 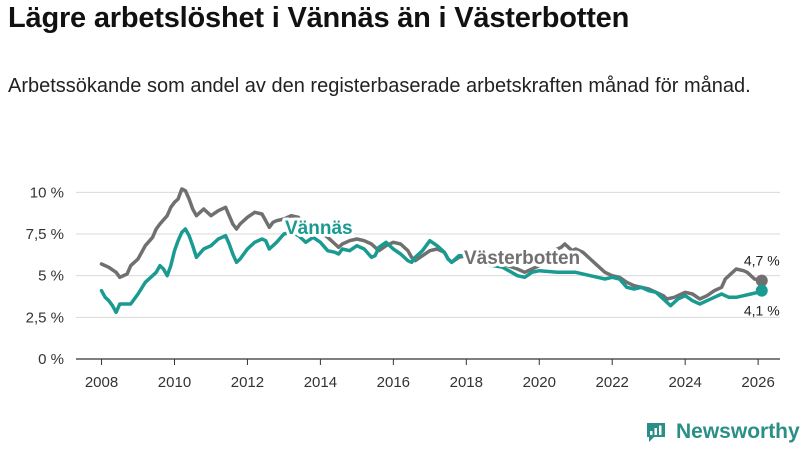 What do you see at coordinates (738, 431) in the screenshot?
I see `newsworthy-logo-text: Newsworthy` at bounding box center [738, 431].